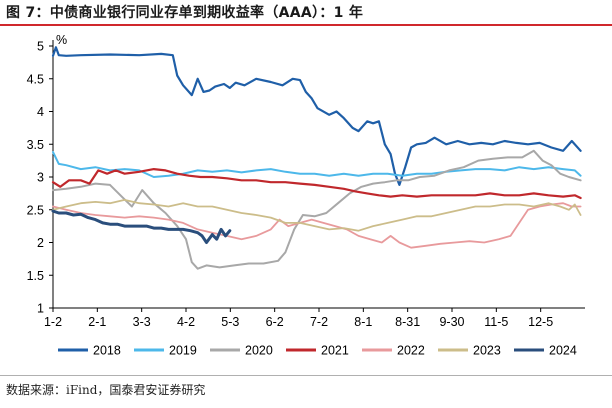  Describe the element at coordinates (496, 322) in the screenshot. I see `x-tick-label: 11-5` at that location.